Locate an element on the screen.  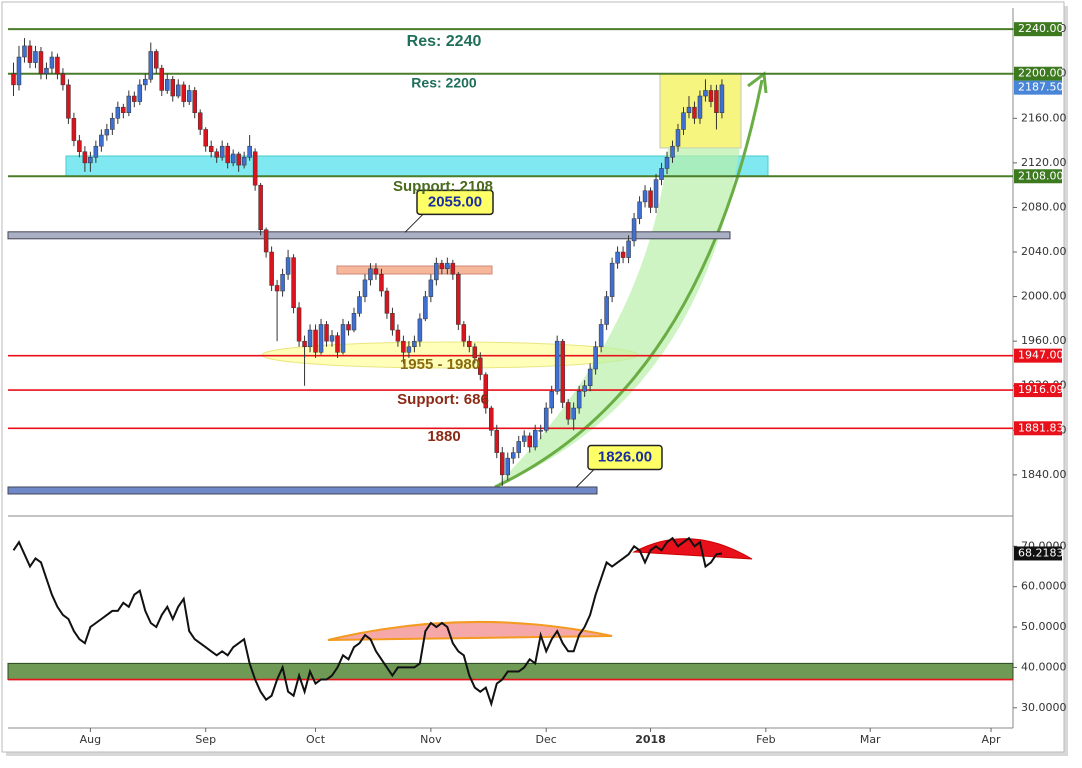
y-tick-label: 2080.00 is located at coordinates (1044, 206).